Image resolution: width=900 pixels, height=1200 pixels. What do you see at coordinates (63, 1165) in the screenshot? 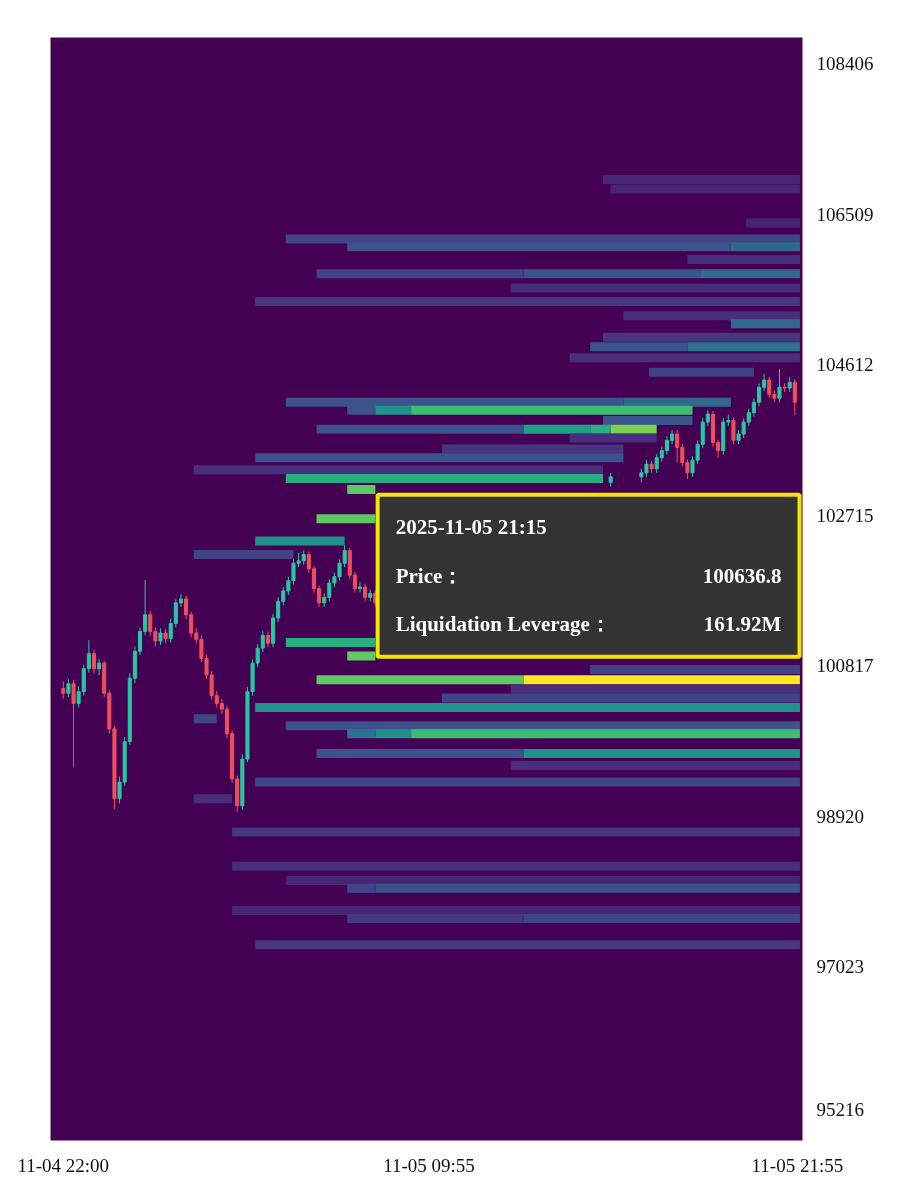
I see `x-tick-label: 11-04 22:00` at bounding box center [63, 1165].